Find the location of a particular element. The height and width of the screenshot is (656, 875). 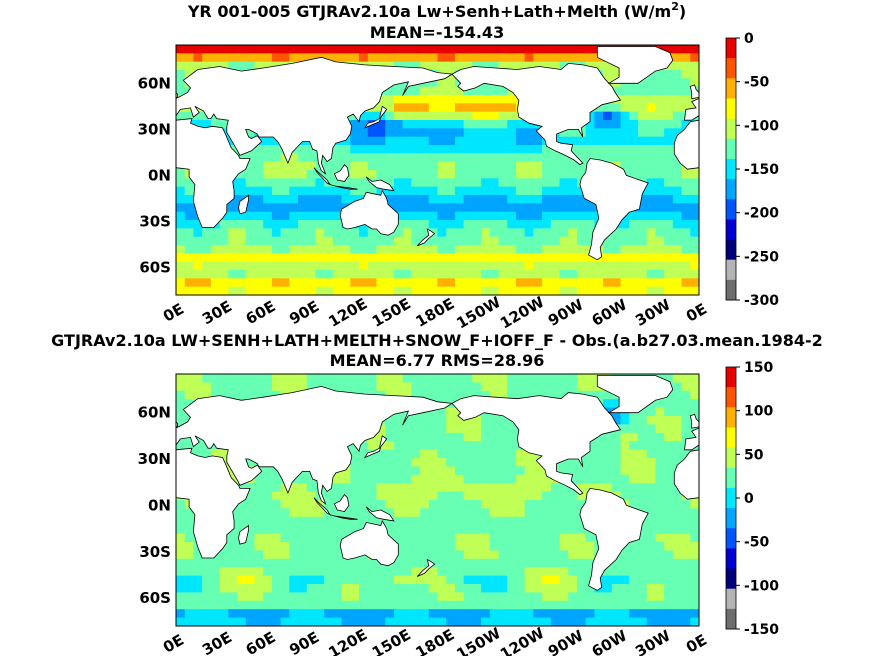

map1-xtick: 120W is located at coordinates (522, 313).